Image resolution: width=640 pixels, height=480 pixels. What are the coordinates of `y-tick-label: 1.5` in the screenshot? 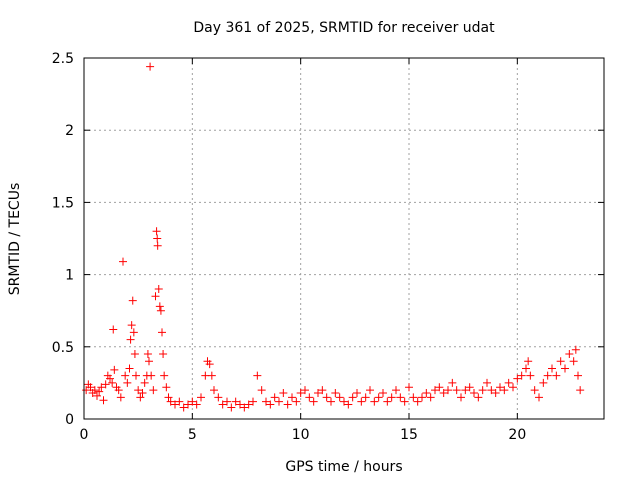 It's located at (63, 203).